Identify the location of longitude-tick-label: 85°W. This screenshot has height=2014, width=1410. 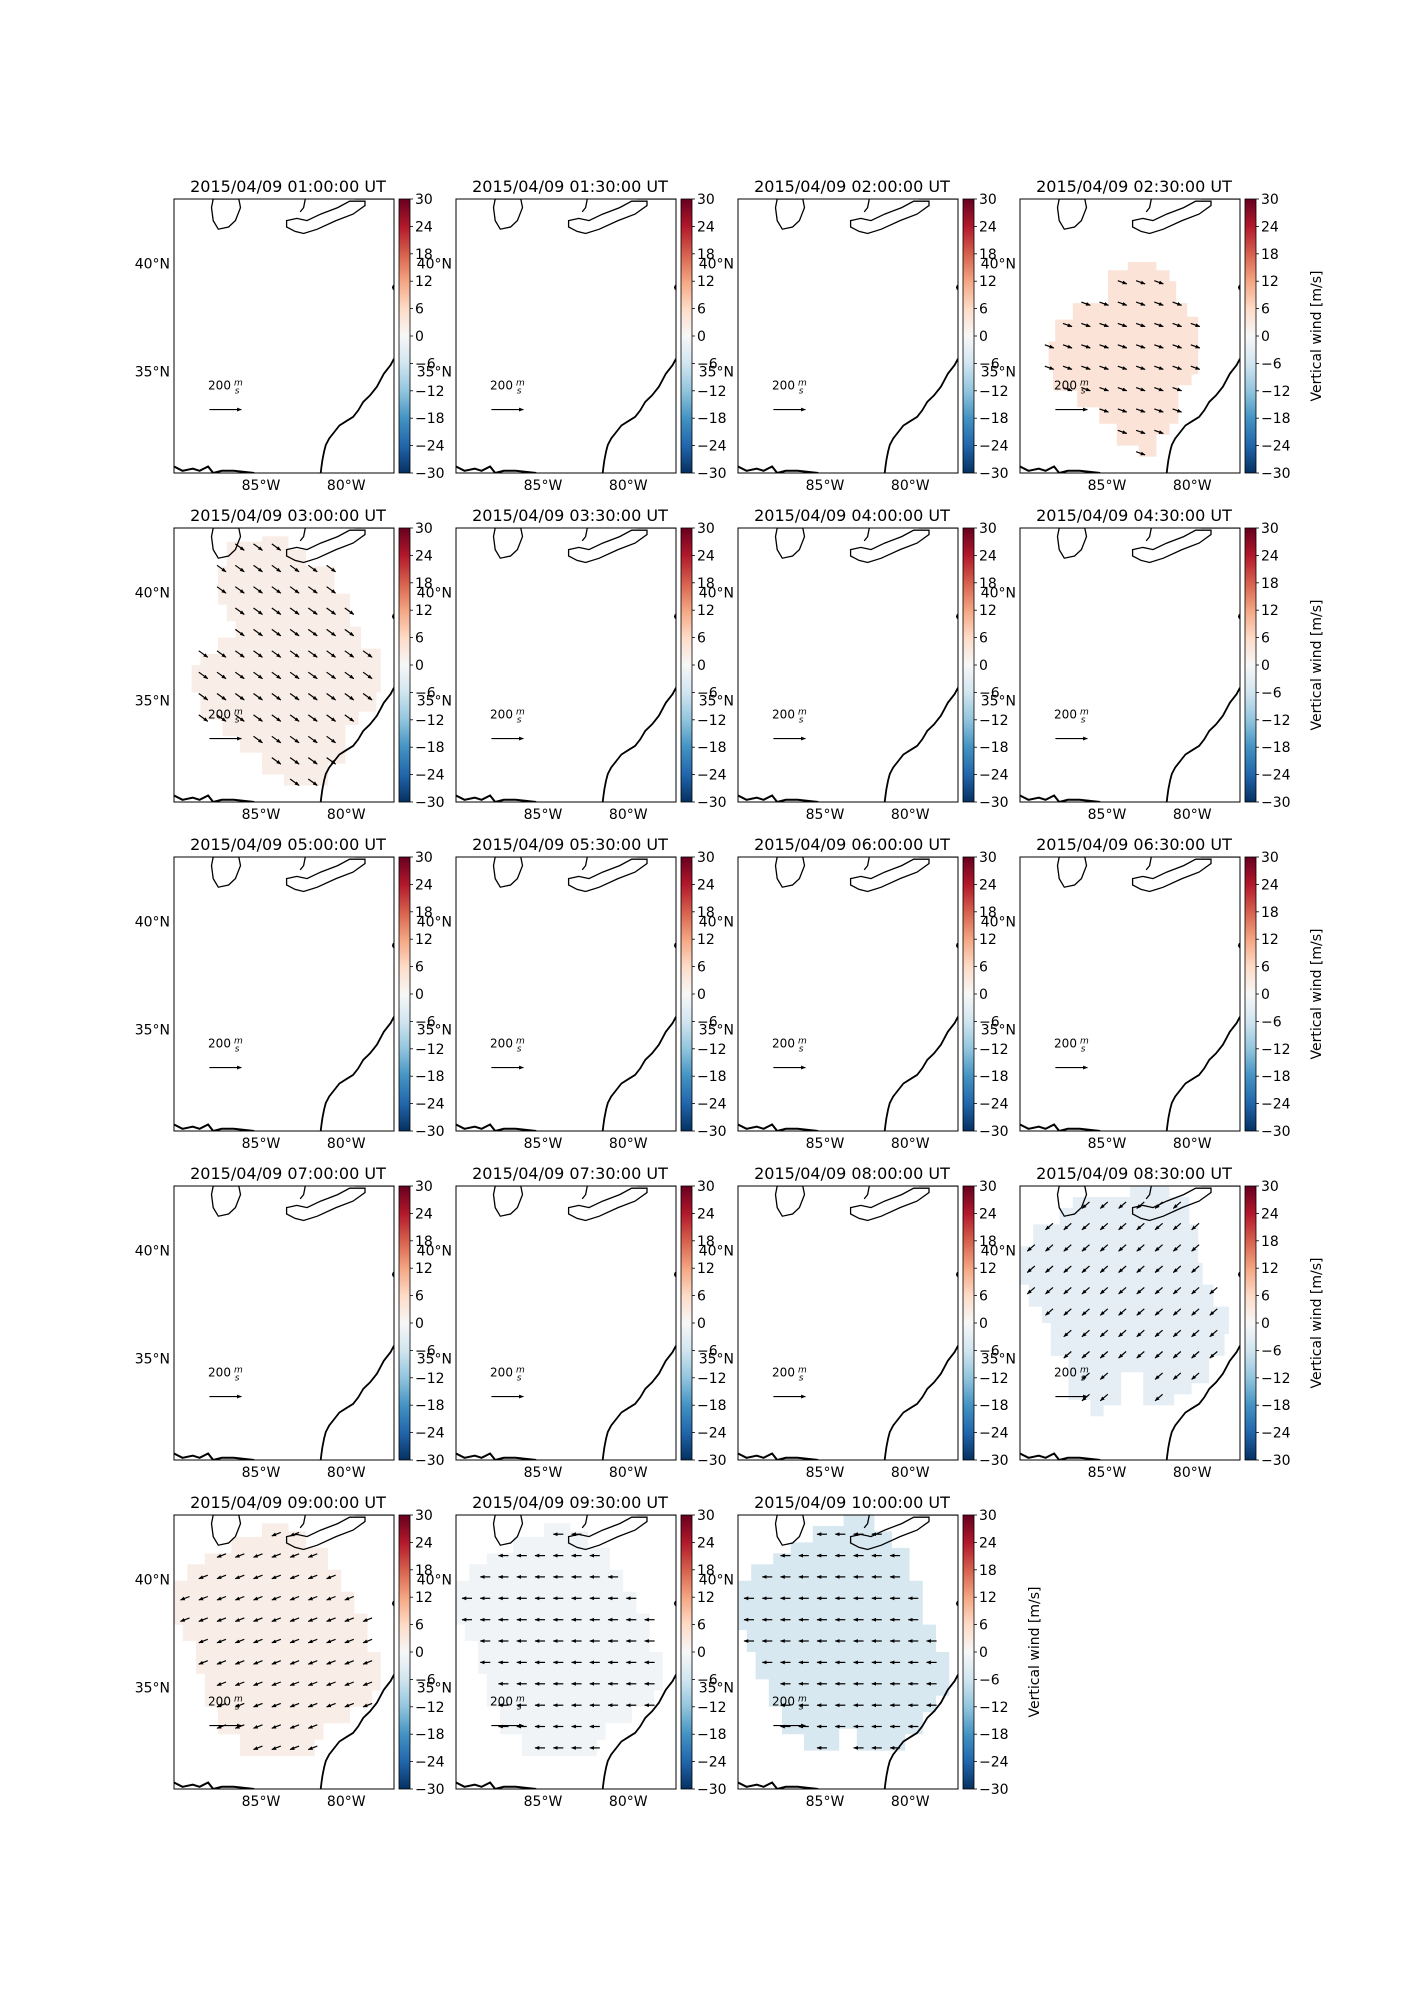
(825, 1473).